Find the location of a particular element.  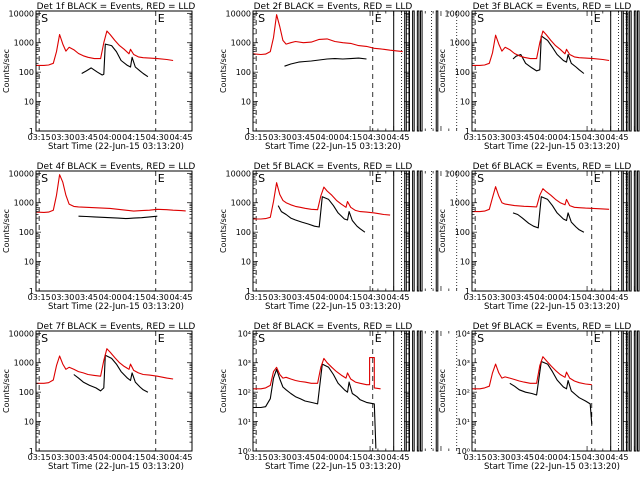

marker-label: S is located at coordinates (44, 178).